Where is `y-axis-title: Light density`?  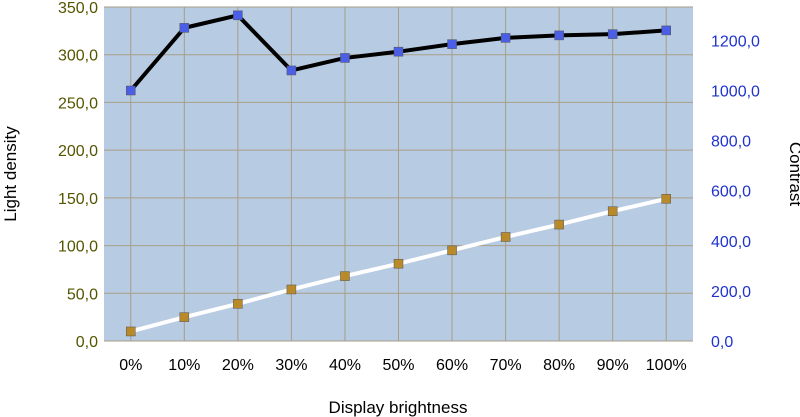
y-axis-title: Light density is located at coordinates (10, 174).